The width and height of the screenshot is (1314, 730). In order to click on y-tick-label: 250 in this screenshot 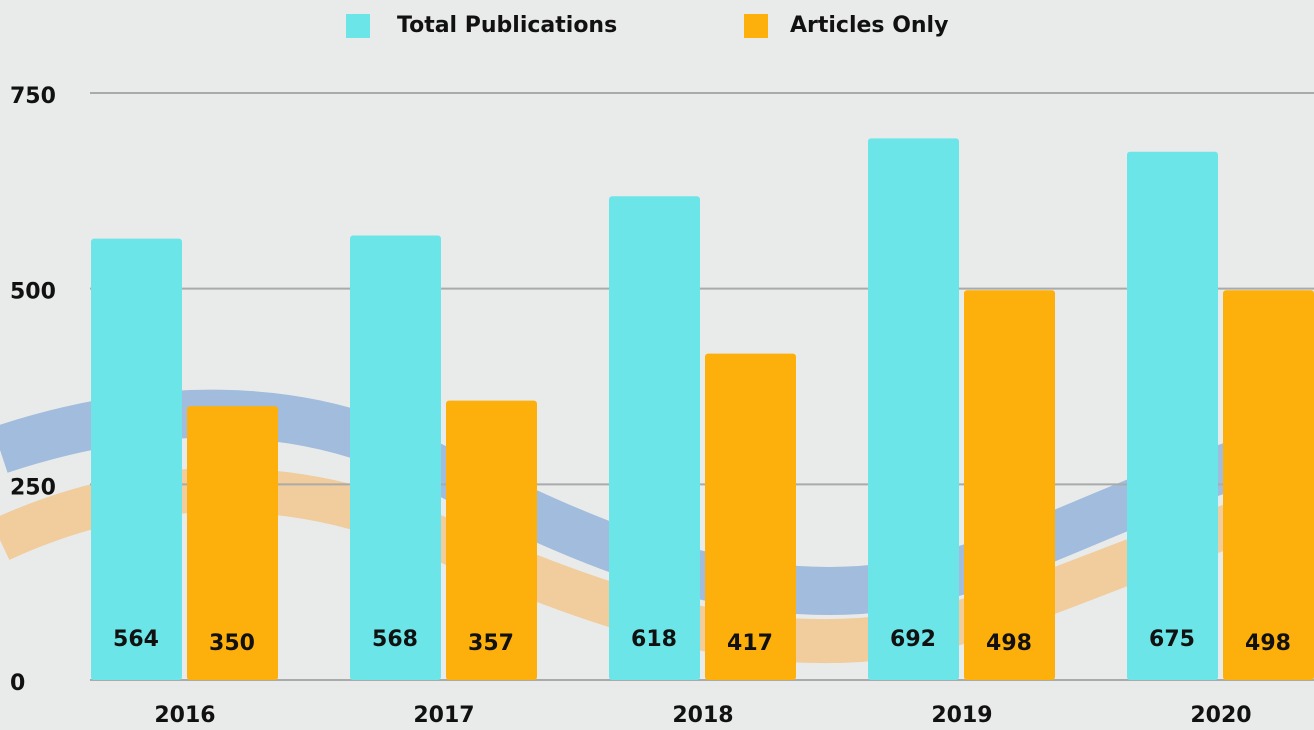, I will do `click(33, 487)`.